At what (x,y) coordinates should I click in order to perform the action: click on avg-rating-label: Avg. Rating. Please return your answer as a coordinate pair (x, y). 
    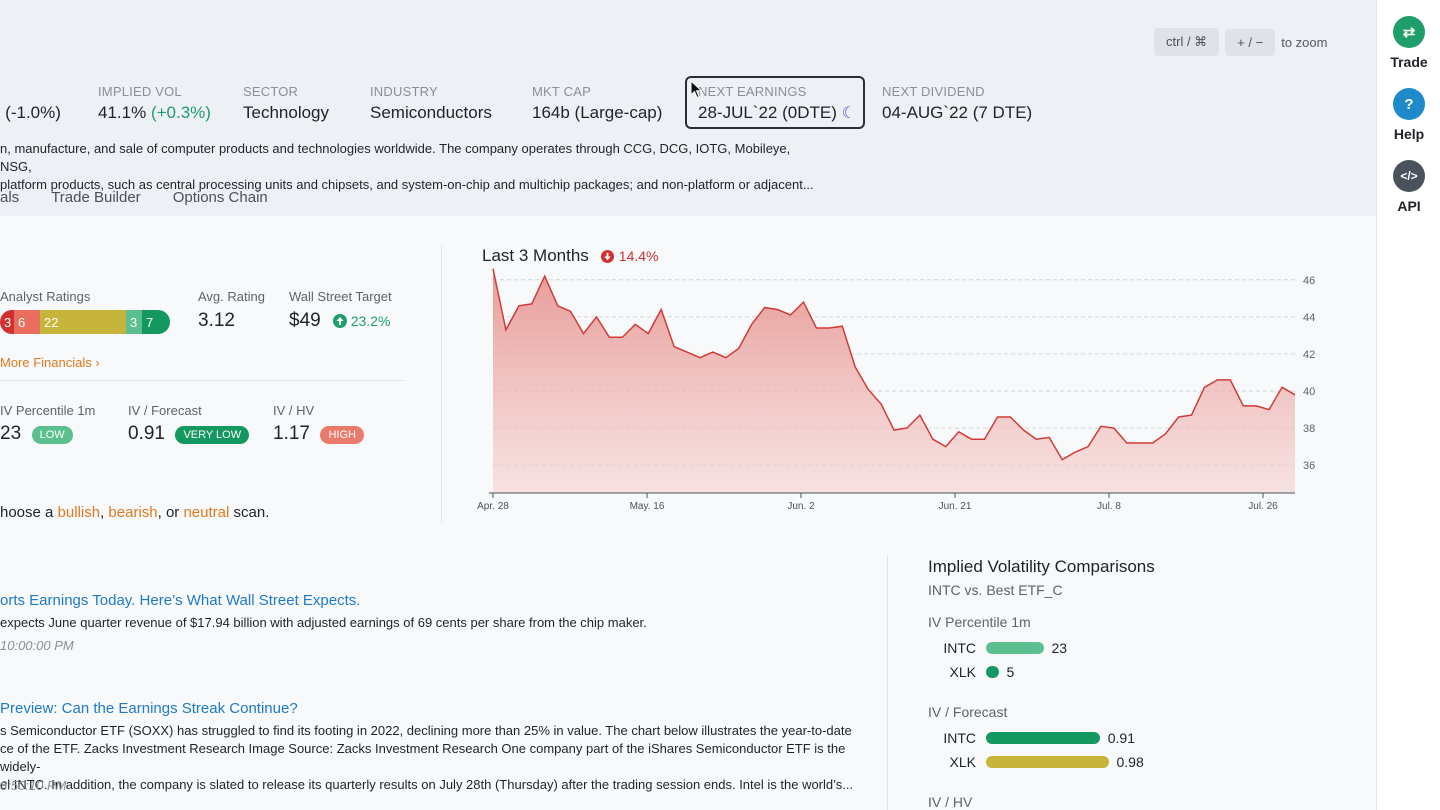
    Looking at the image, I should click on (231, 296).